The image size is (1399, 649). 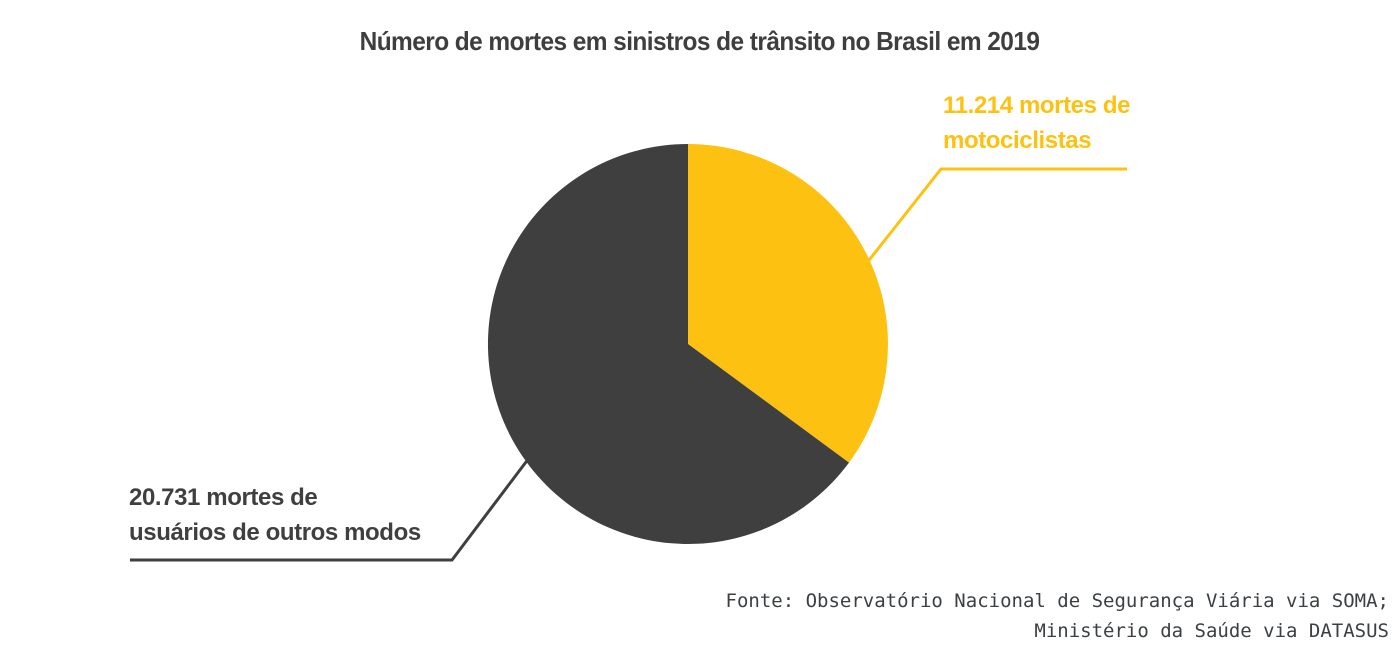 What do you see at coordinates (223, 497) in the screenshot?
I see `label-outros-modos-line1: 20.731 mortes de` at bounding box center [223, 497].